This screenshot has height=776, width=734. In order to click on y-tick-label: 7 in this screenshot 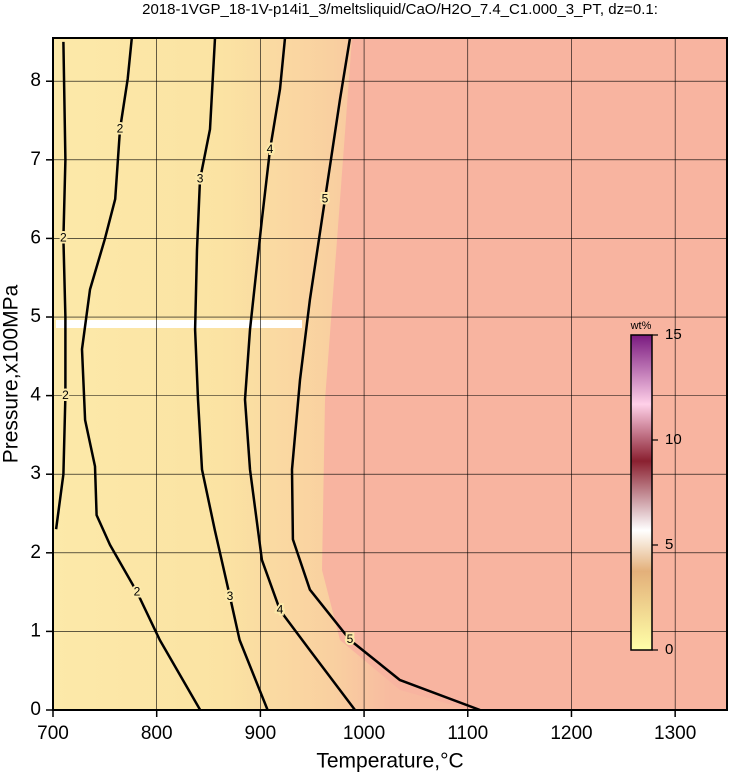, I will do `click(35, 159)`.